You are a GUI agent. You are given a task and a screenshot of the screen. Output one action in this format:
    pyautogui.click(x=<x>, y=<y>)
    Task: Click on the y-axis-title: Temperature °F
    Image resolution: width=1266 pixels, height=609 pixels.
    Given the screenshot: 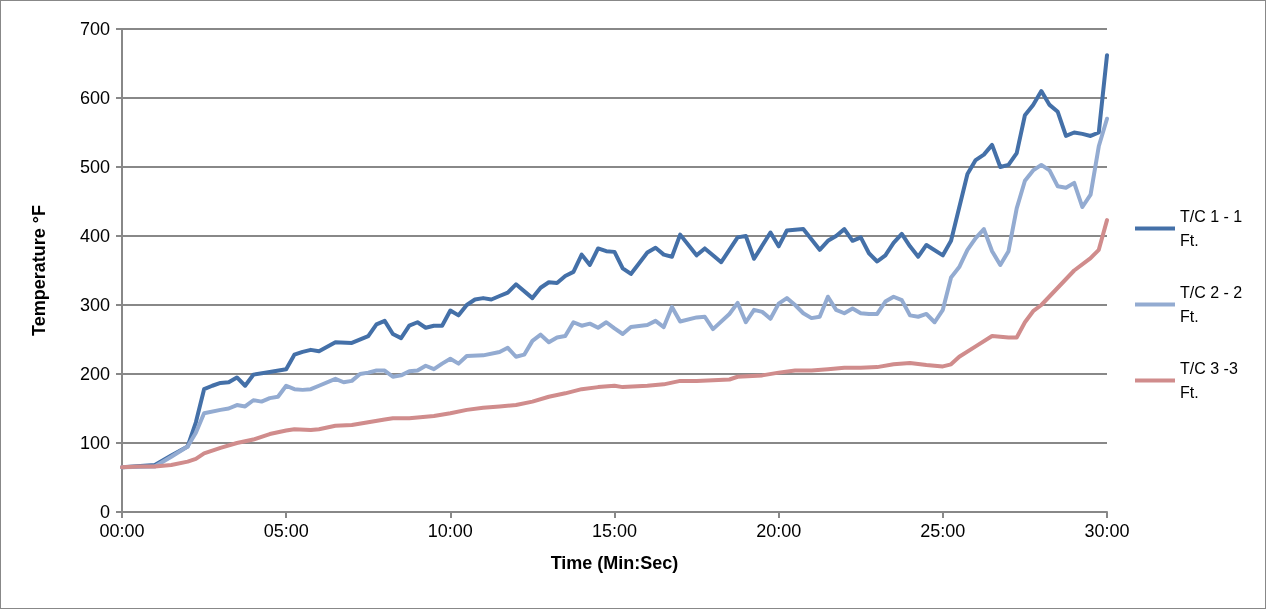 What is the action you would take?
    pyautogui.click(x=39, y=270)
    